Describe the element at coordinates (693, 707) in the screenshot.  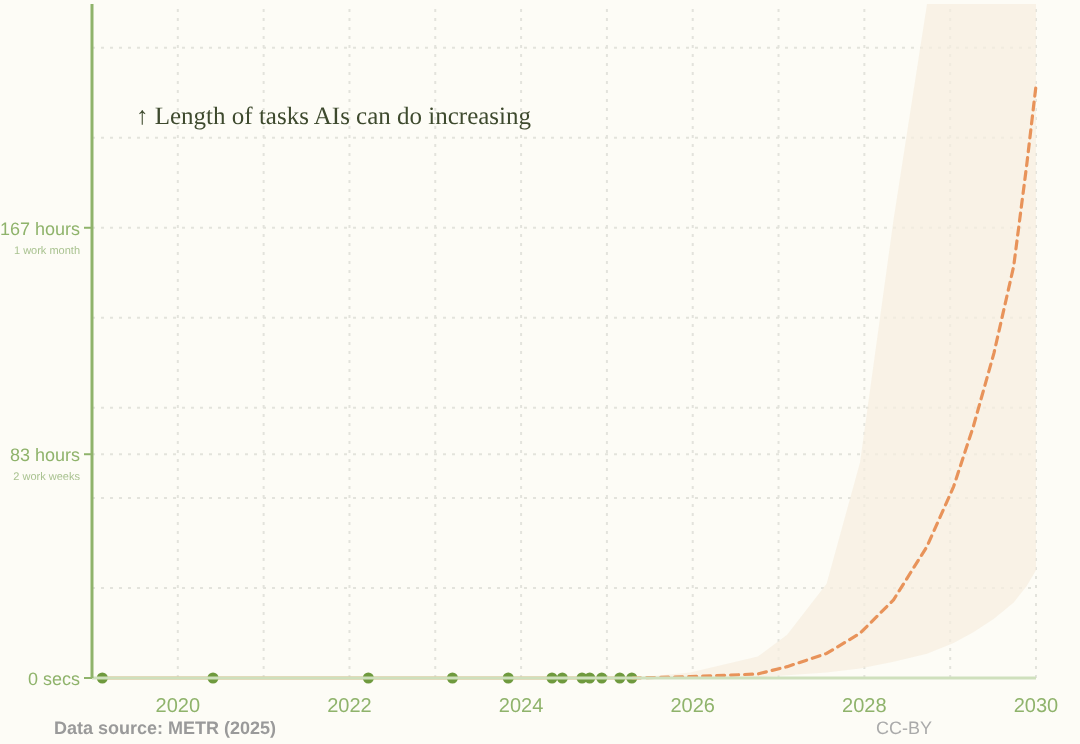
I see `x-tick-label: 2026` at that location.